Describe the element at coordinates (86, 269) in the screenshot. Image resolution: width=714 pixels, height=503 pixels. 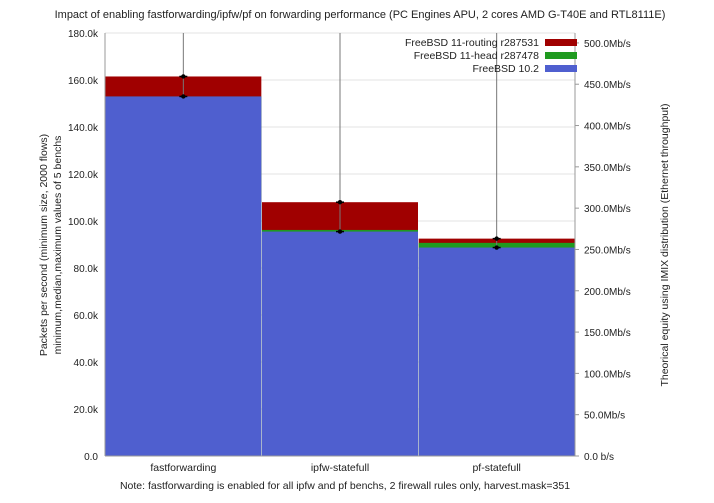
I see `y-tick-label: 80.0k` at that location.